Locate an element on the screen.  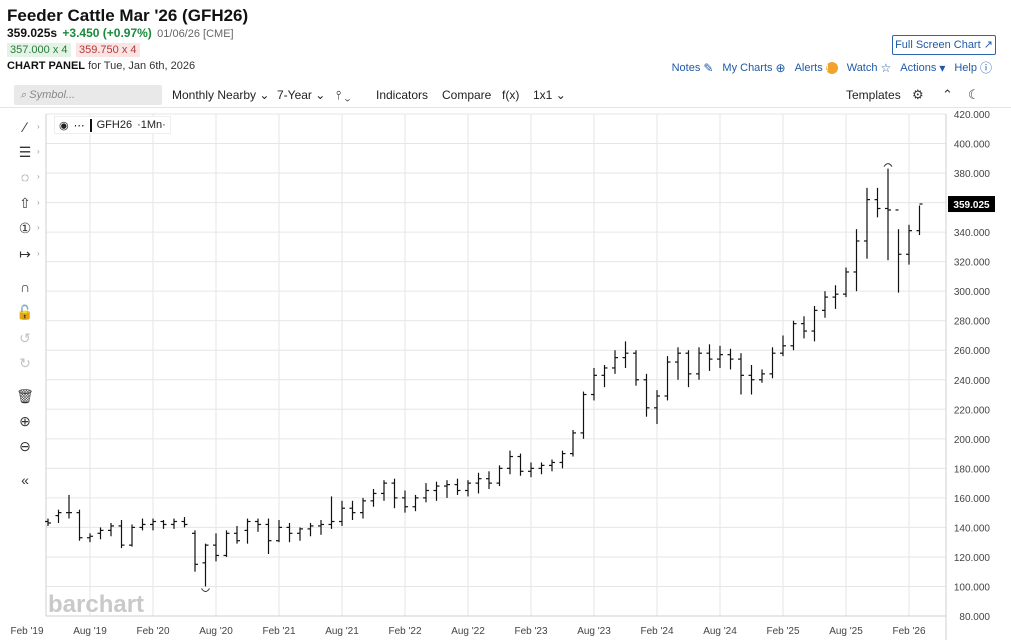
arrow-tool-icon: ⇧ is located at coordinates (25, 203).